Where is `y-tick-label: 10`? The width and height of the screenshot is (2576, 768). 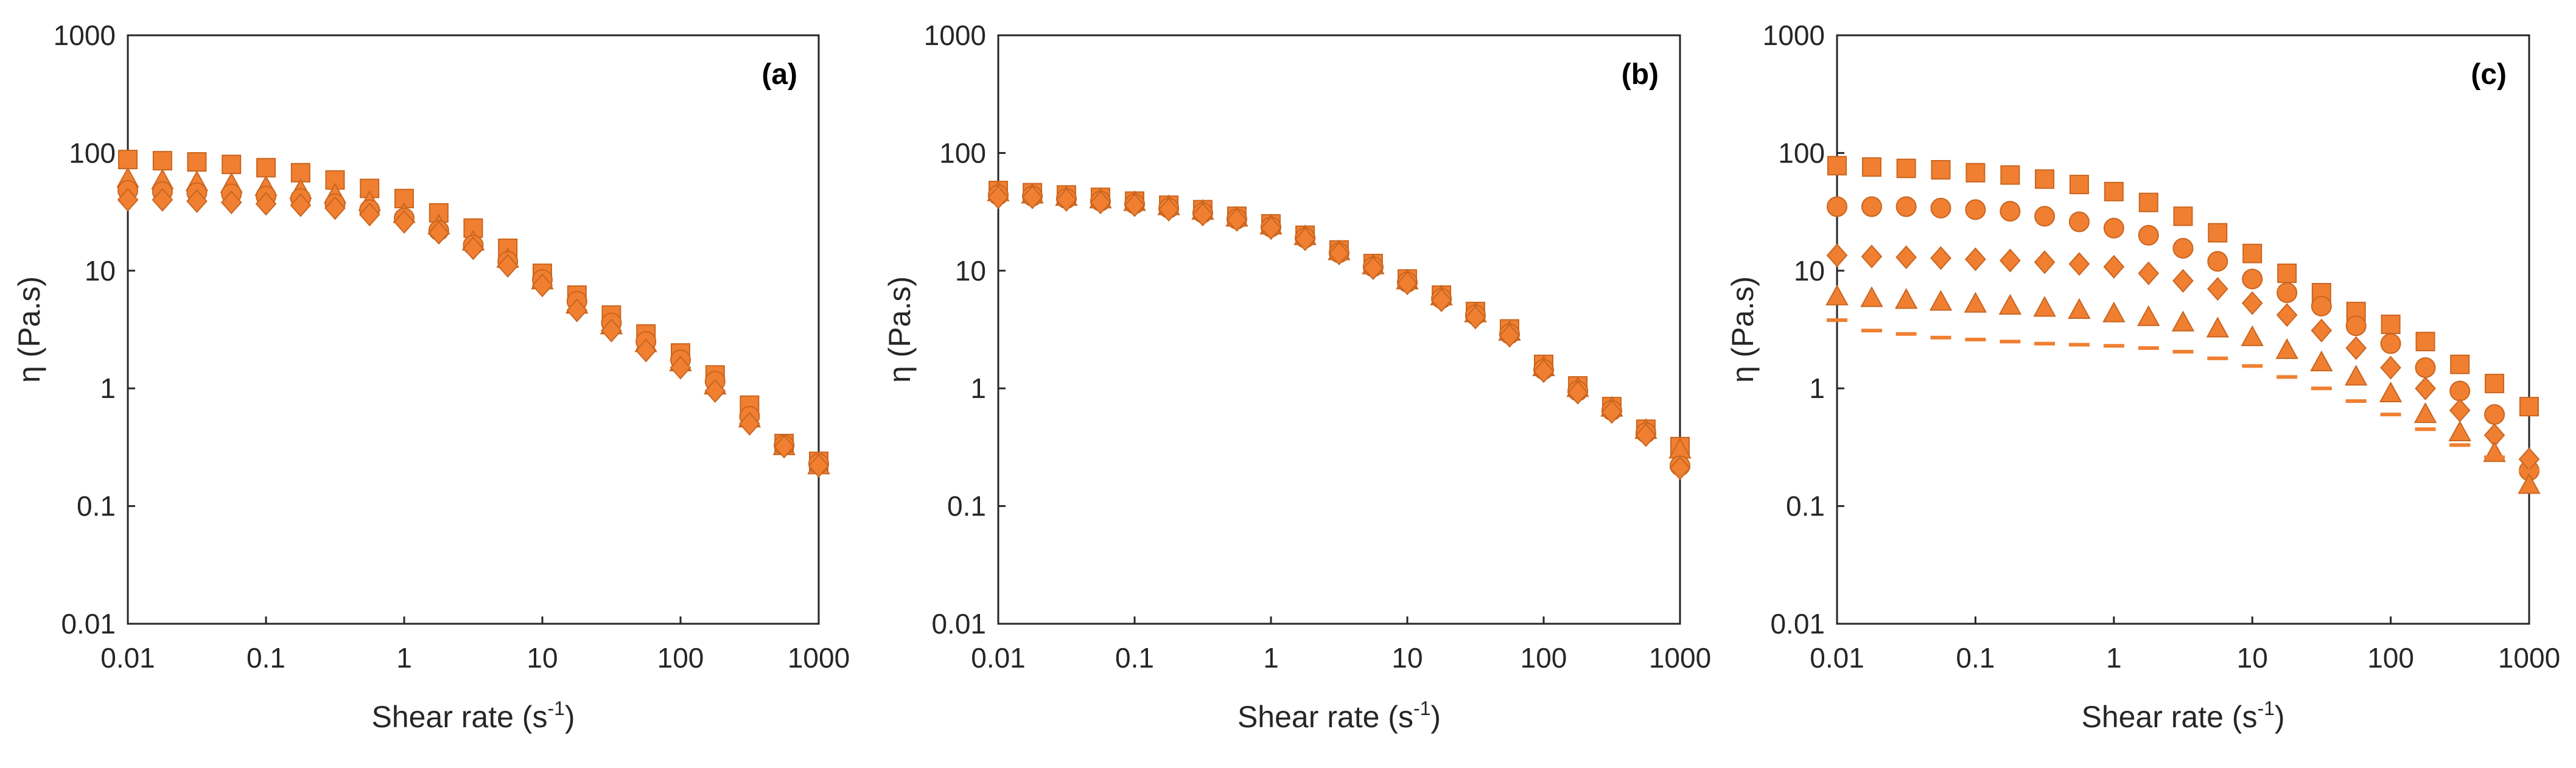 y-tick-label: 10 is located at coordinates (970, 271).